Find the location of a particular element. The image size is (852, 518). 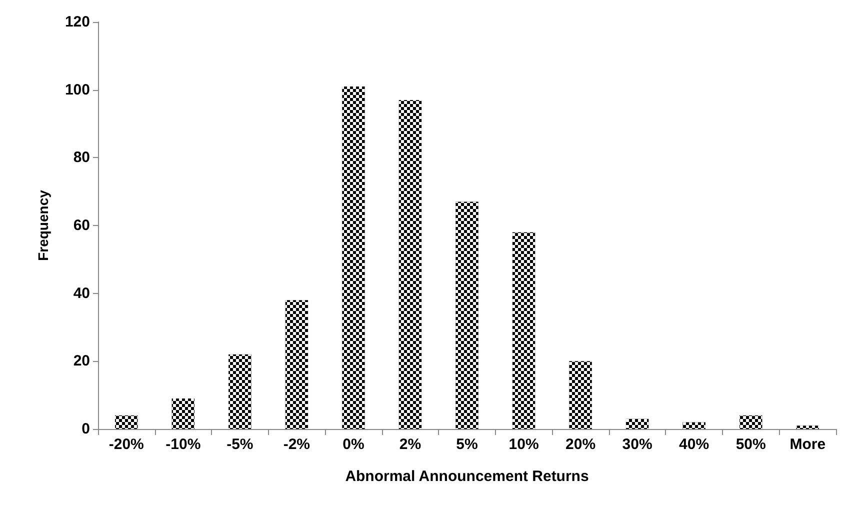

x-tick-label: 10% is located at coordinates (523, 444).